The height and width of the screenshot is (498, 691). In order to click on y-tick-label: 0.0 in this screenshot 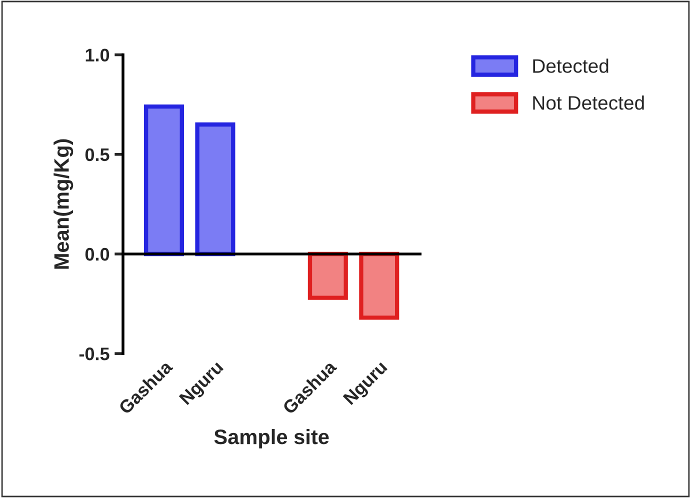, I will do `click(97, 254)`.